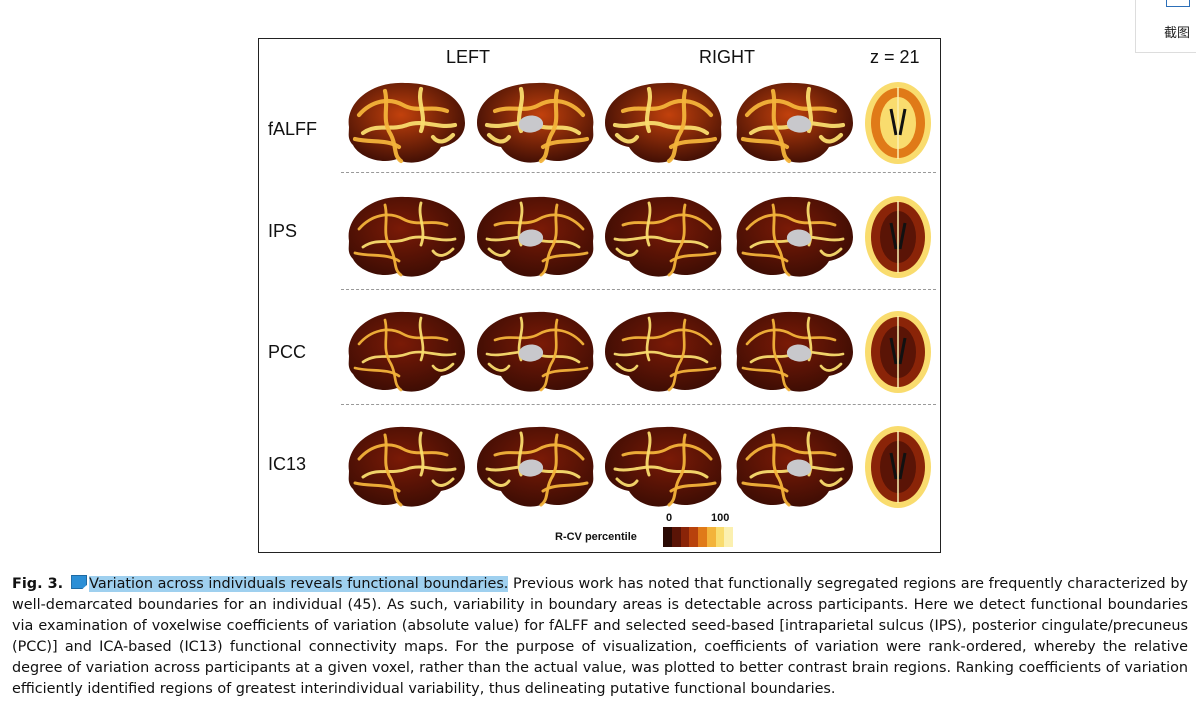 The image size is (1196, 701). Describe the element at coordinates (283, 231) in the screenshot. I see `row-label-ips: IPS` at that location.